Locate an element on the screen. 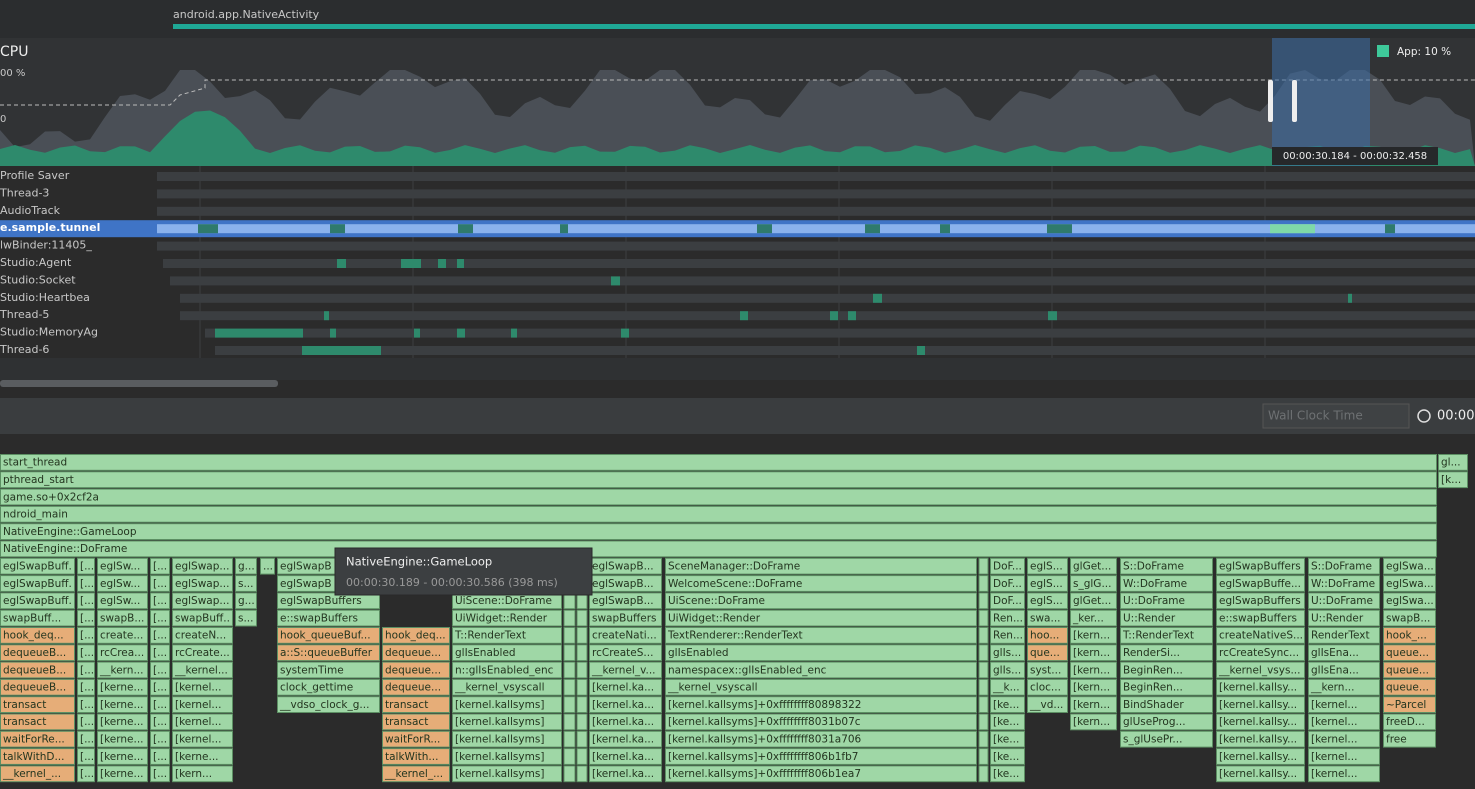 The height and width of the screenshot is (789, 1475). call-label: transact is located at coordinates (24, 705).